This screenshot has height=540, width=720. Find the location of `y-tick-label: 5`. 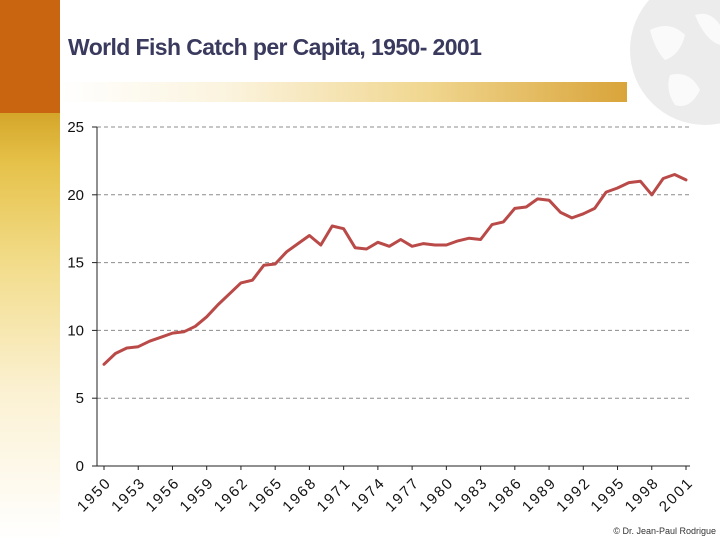

y-tick-label: 5 is located at coordinates (80, 398).